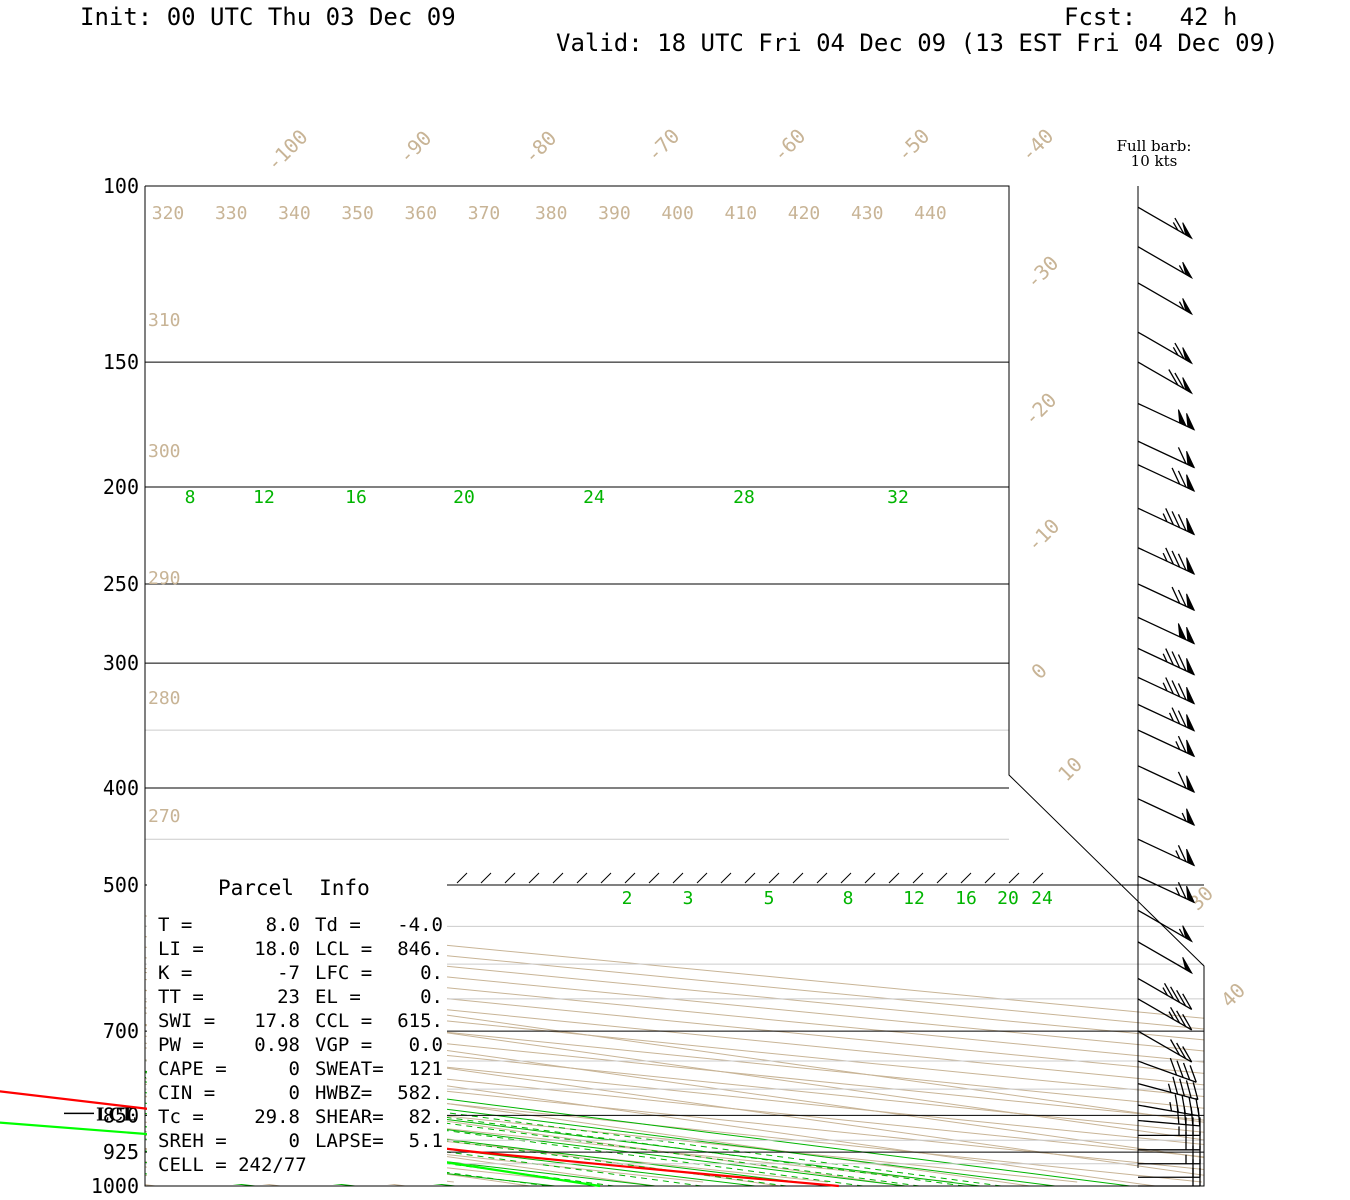 This screenshot has height=1200, width=1350. What do you see at coordinates (426, 1117) in the screenshot?
I see `parcel-info-value: 82.` at bounding box center [426, 1117].